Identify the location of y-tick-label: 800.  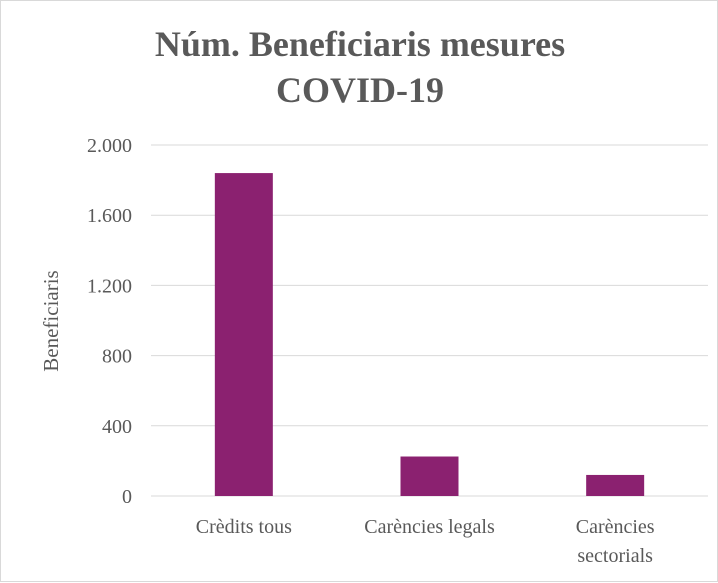
(117, 357).